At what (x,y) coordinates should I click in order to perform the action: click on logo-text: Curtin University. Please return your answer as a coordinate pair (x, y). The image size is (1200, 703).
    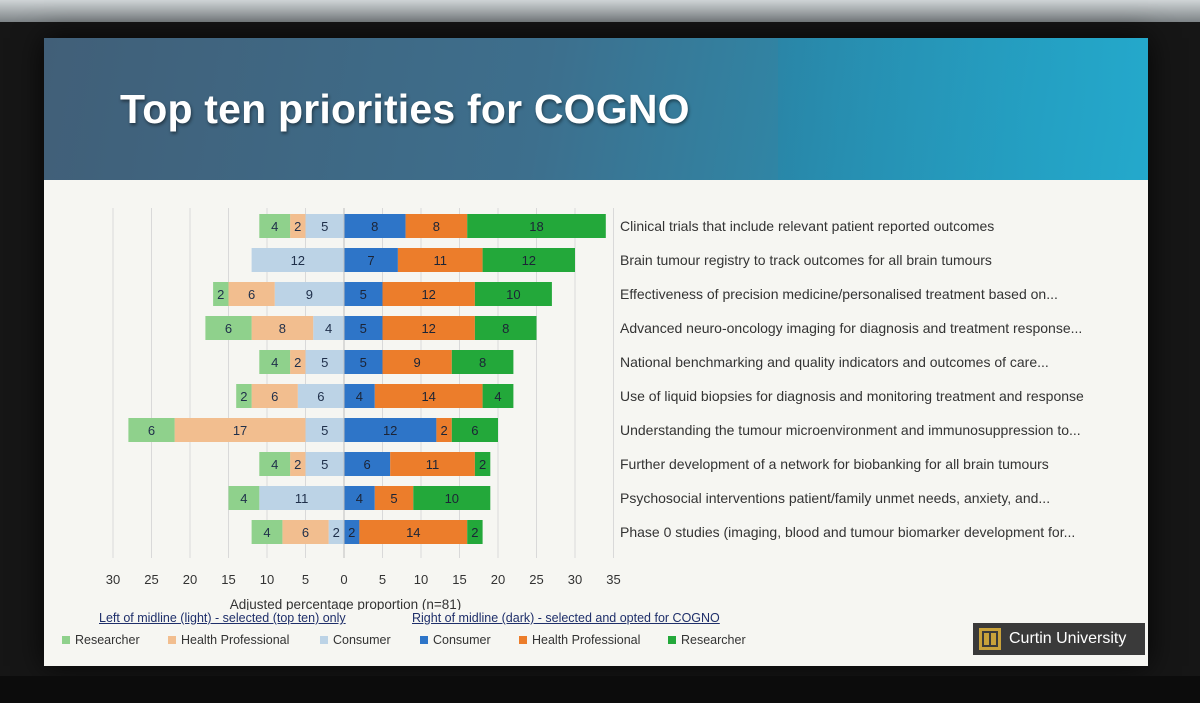
    Looking at the image, I should click on (1068, 638).